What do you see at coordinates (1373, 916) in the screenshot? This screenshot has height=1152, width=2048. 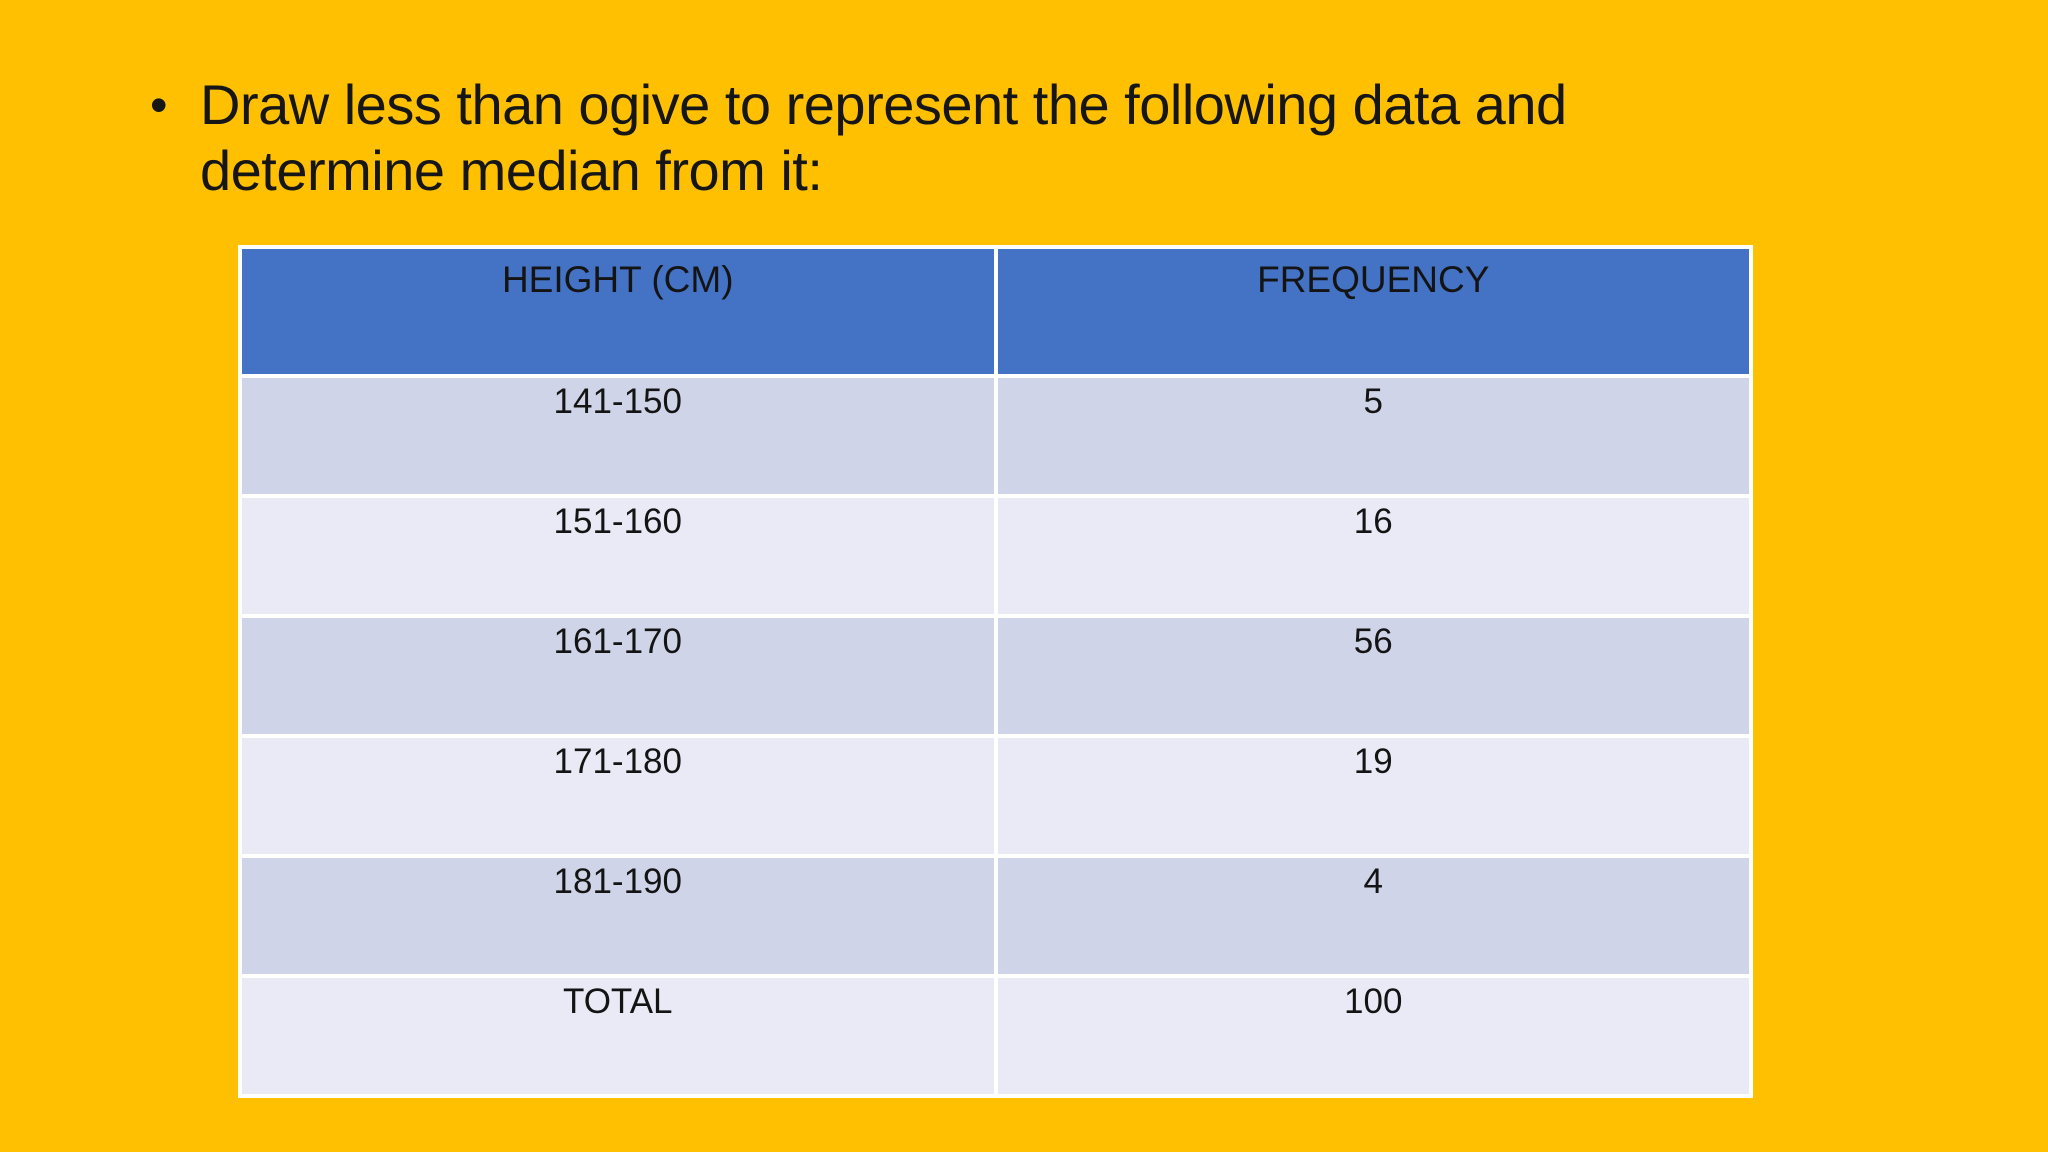 I see `frequency-cell: 4` at bounding box center [1373, 916].